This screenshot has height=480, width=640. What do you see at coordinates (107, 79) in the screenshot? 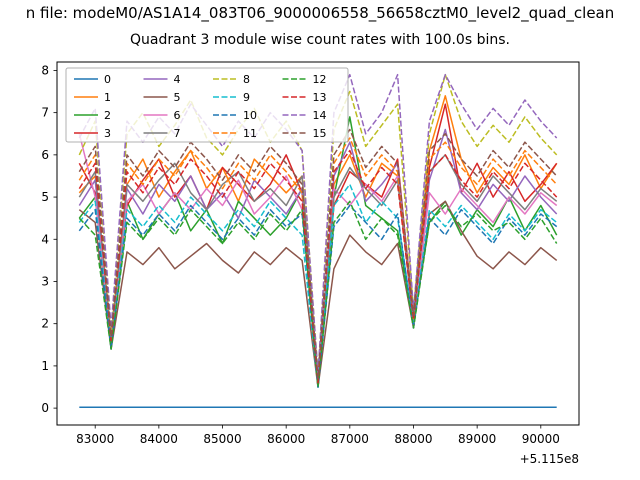
I see `legend-label: 0` at bounding box center [107, 79].